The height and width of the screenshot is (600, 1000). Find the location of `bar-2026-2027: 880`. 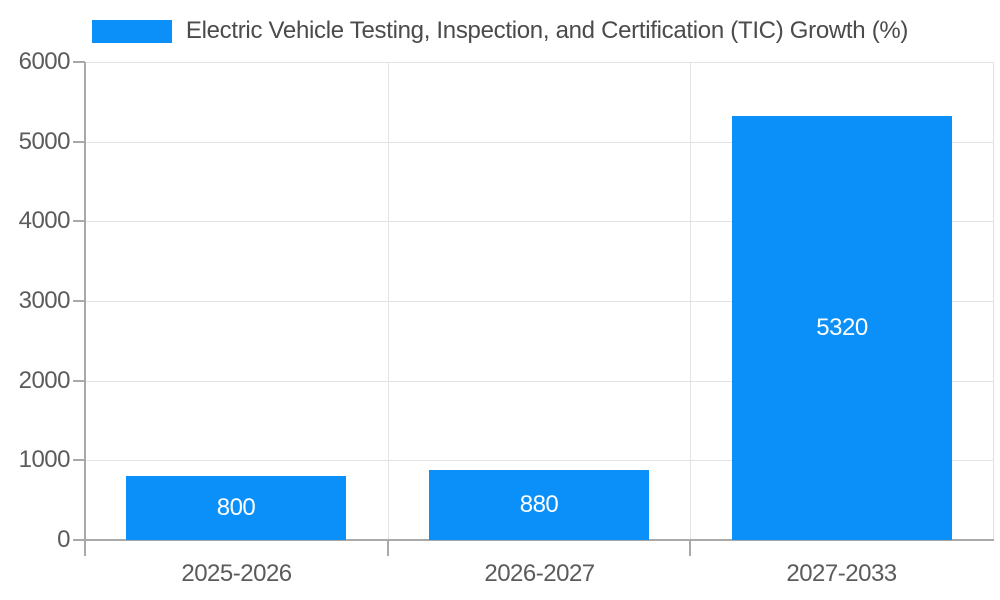

bar-2026-2027: 880 is located at coordinates (539, 505).